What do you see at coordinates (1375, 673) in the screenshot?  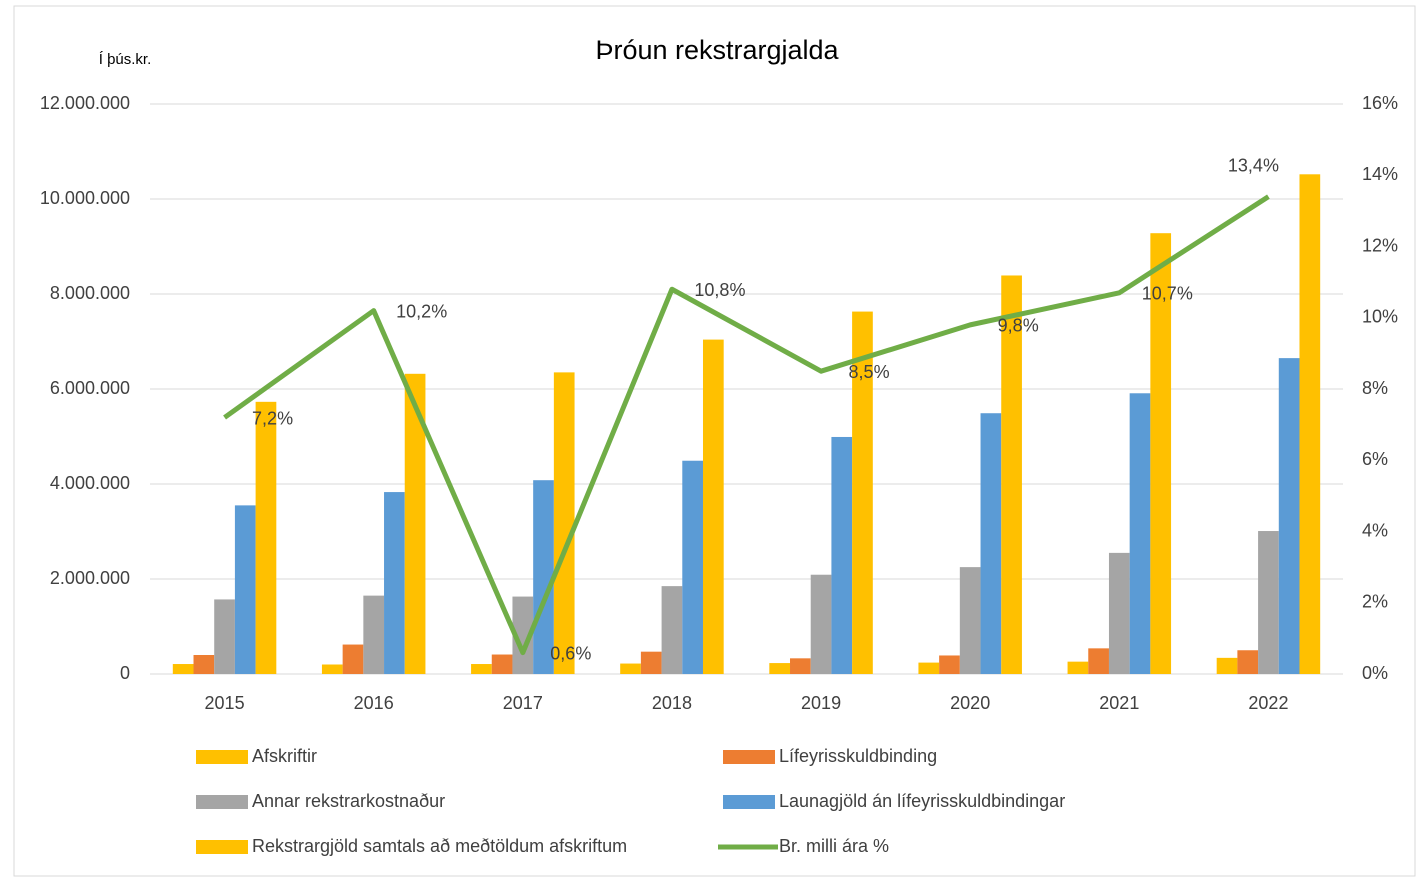 I see `y2-tick-label: 0%` at bounding box center [1375, 673].